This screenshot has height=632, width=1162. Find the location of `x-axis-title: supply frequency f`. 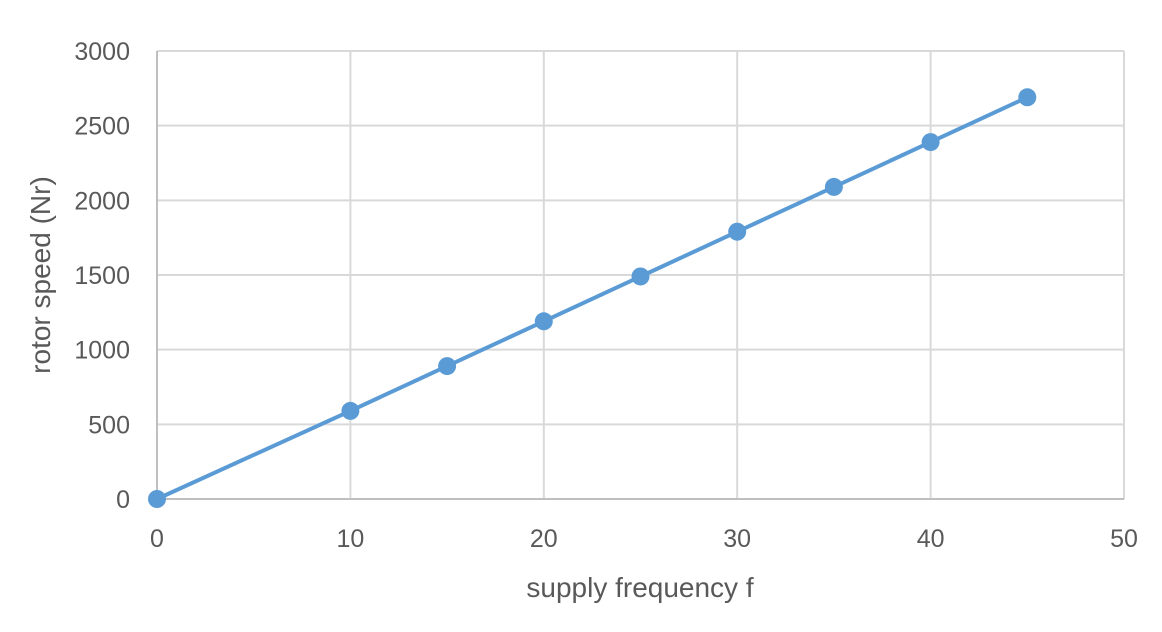

x-axis-title: supply frequency f is located at coordinates (639, 587).